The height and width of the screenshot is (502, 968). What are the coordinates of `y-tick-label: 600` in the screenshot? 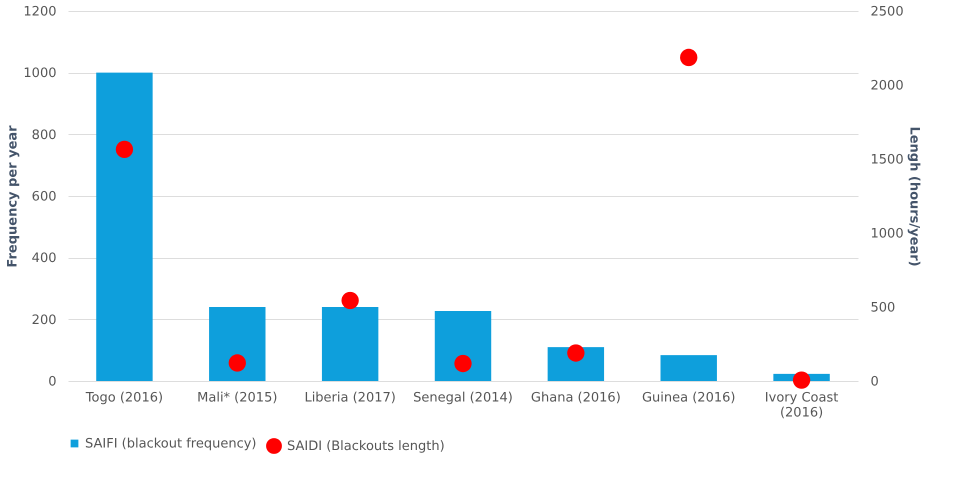 It's located at (44, 197).